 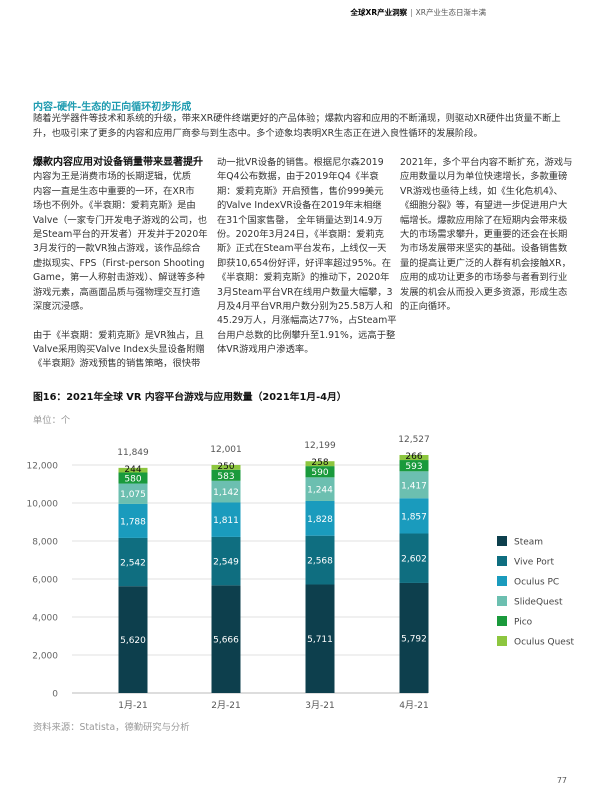 I want to click on segment-value-label: 2,602, so click(x=414, y=560).